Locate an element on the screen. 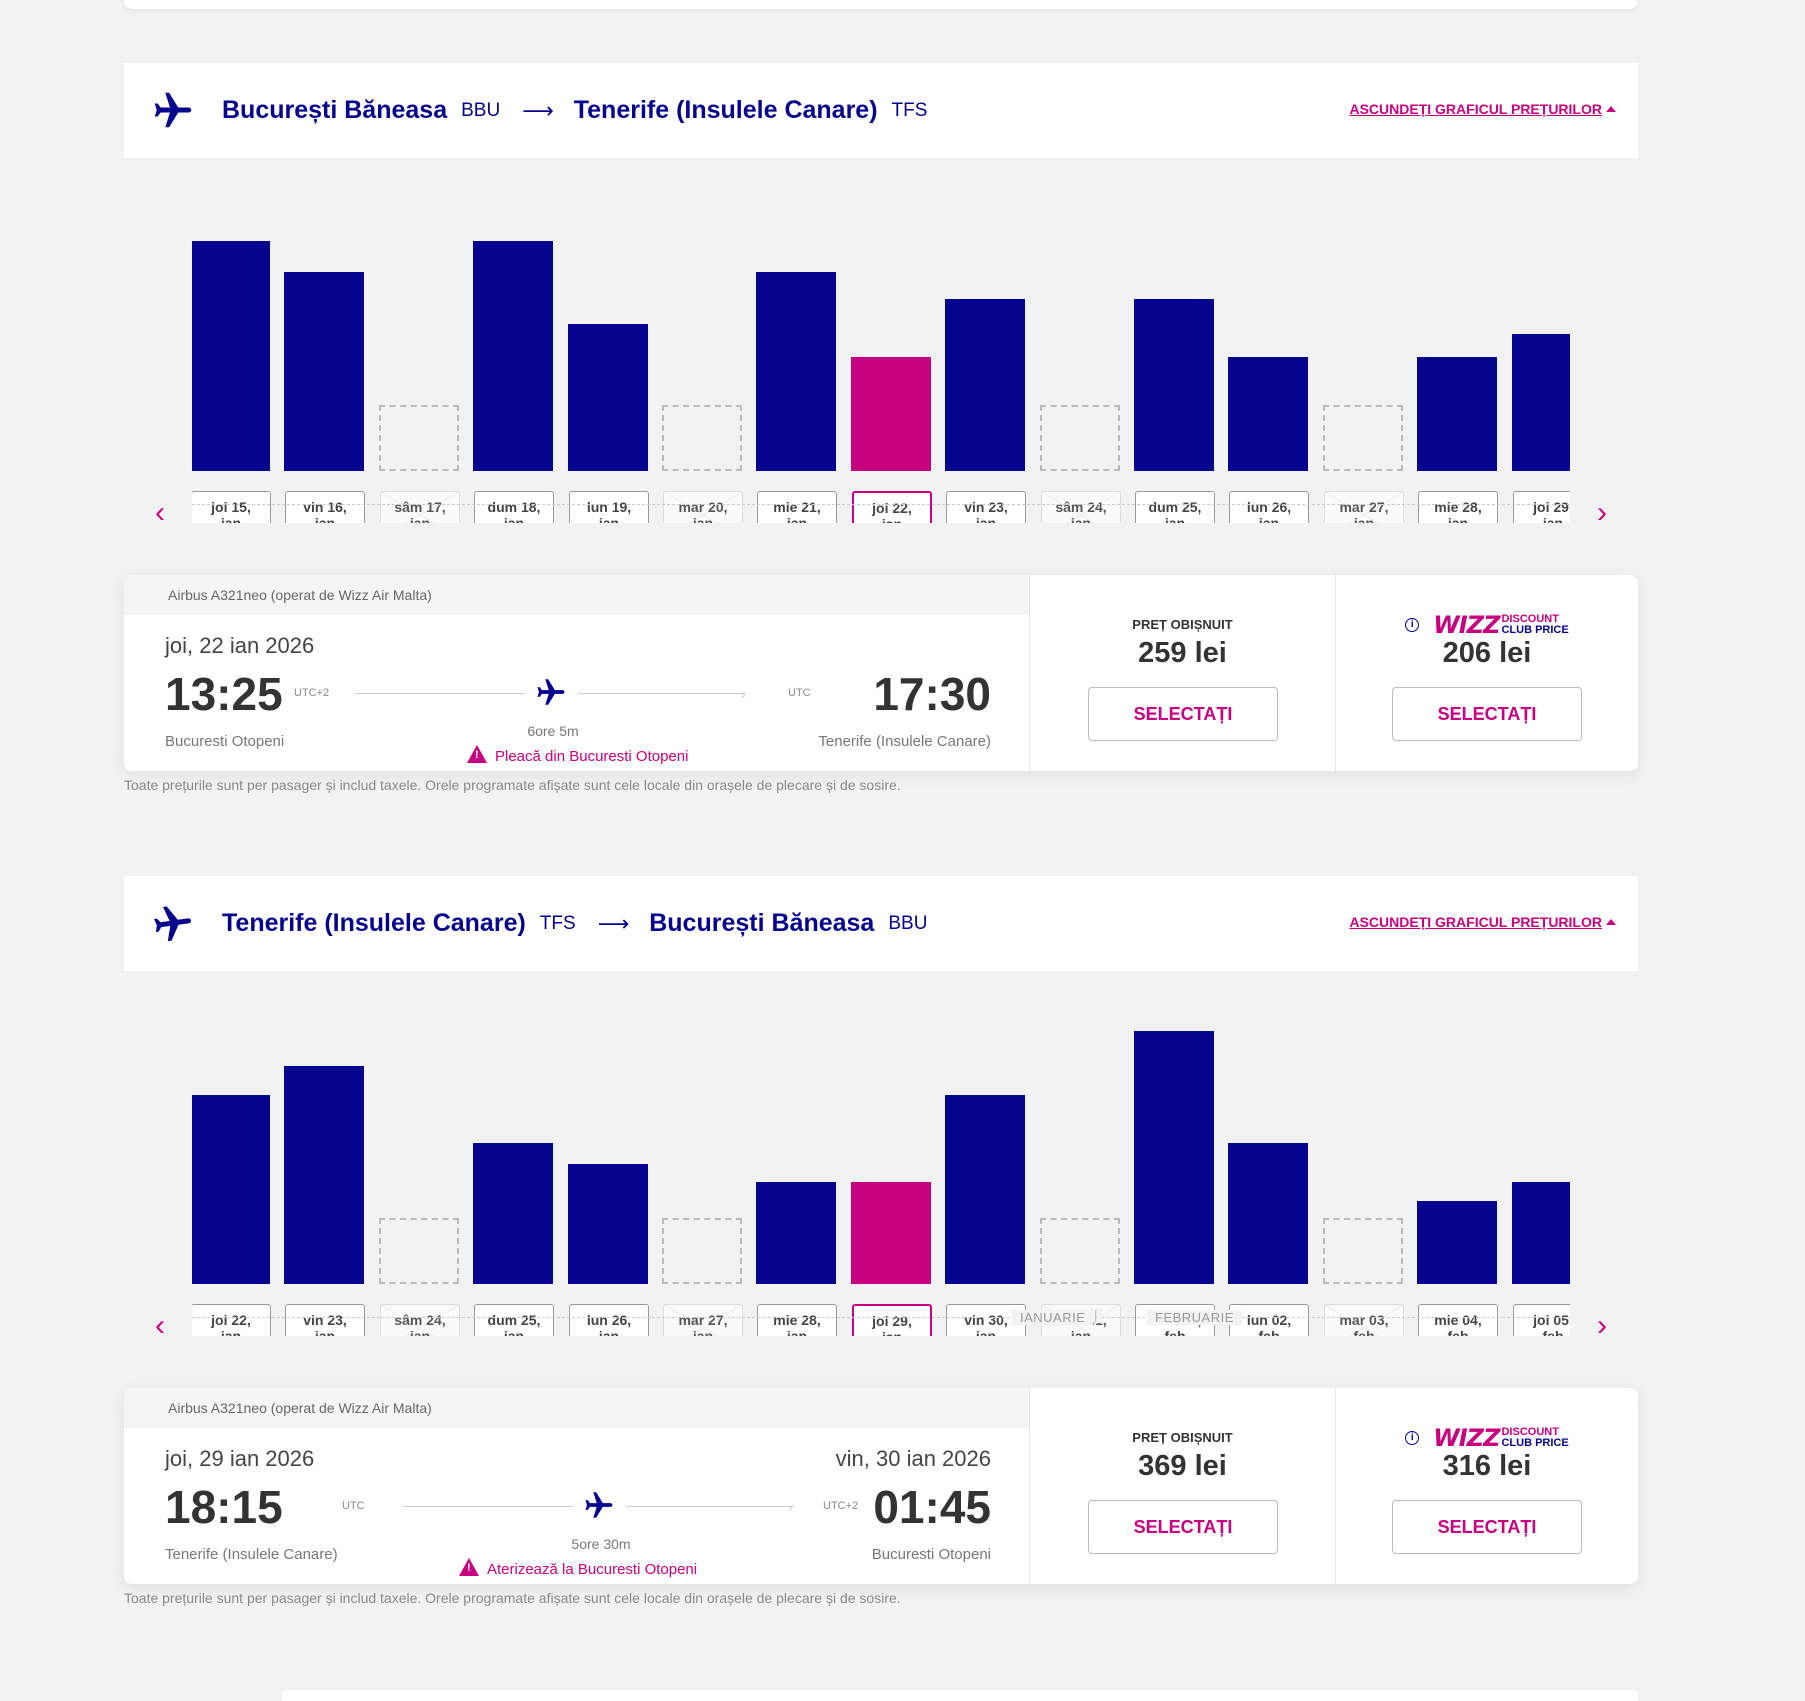 The height and width of the screenshot is (1701, 1805). day-tab: mar 27, ian is located at coordinates (703, 1320).